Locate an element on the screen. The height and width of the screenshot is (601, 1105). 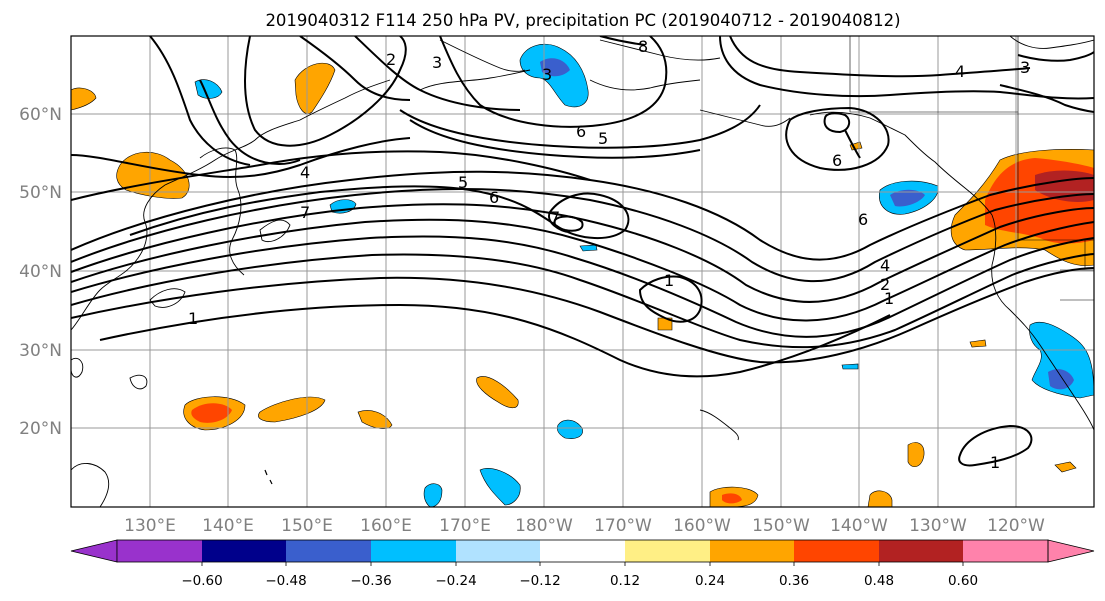
lon-label: 120°W is located at coordinates (1016, 526).